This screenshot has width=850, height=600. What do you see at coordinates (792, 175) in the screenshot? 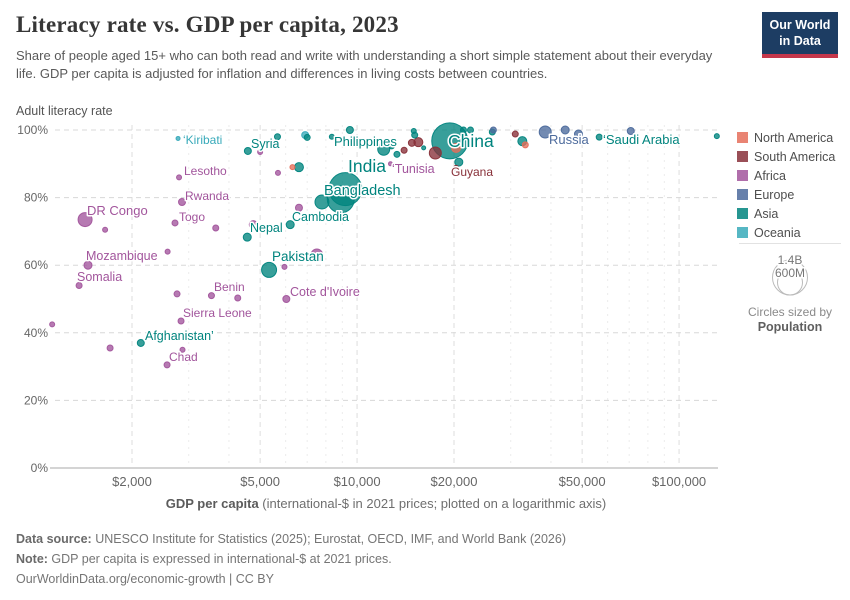
I see `legend-item-africa: Africa` at bounding box center [792, 175].